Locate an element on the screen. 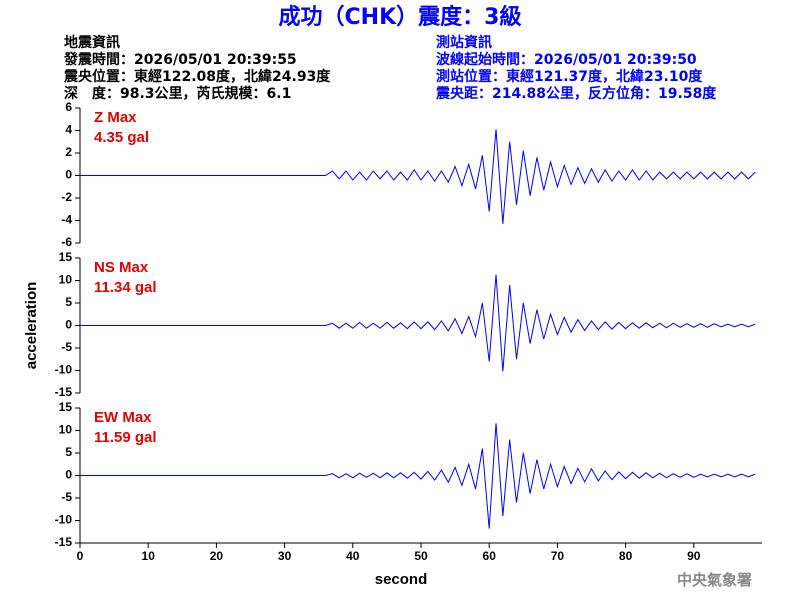 The image size is (800, 600). x-tick-label: 0 is located at coordinates (80, 556).